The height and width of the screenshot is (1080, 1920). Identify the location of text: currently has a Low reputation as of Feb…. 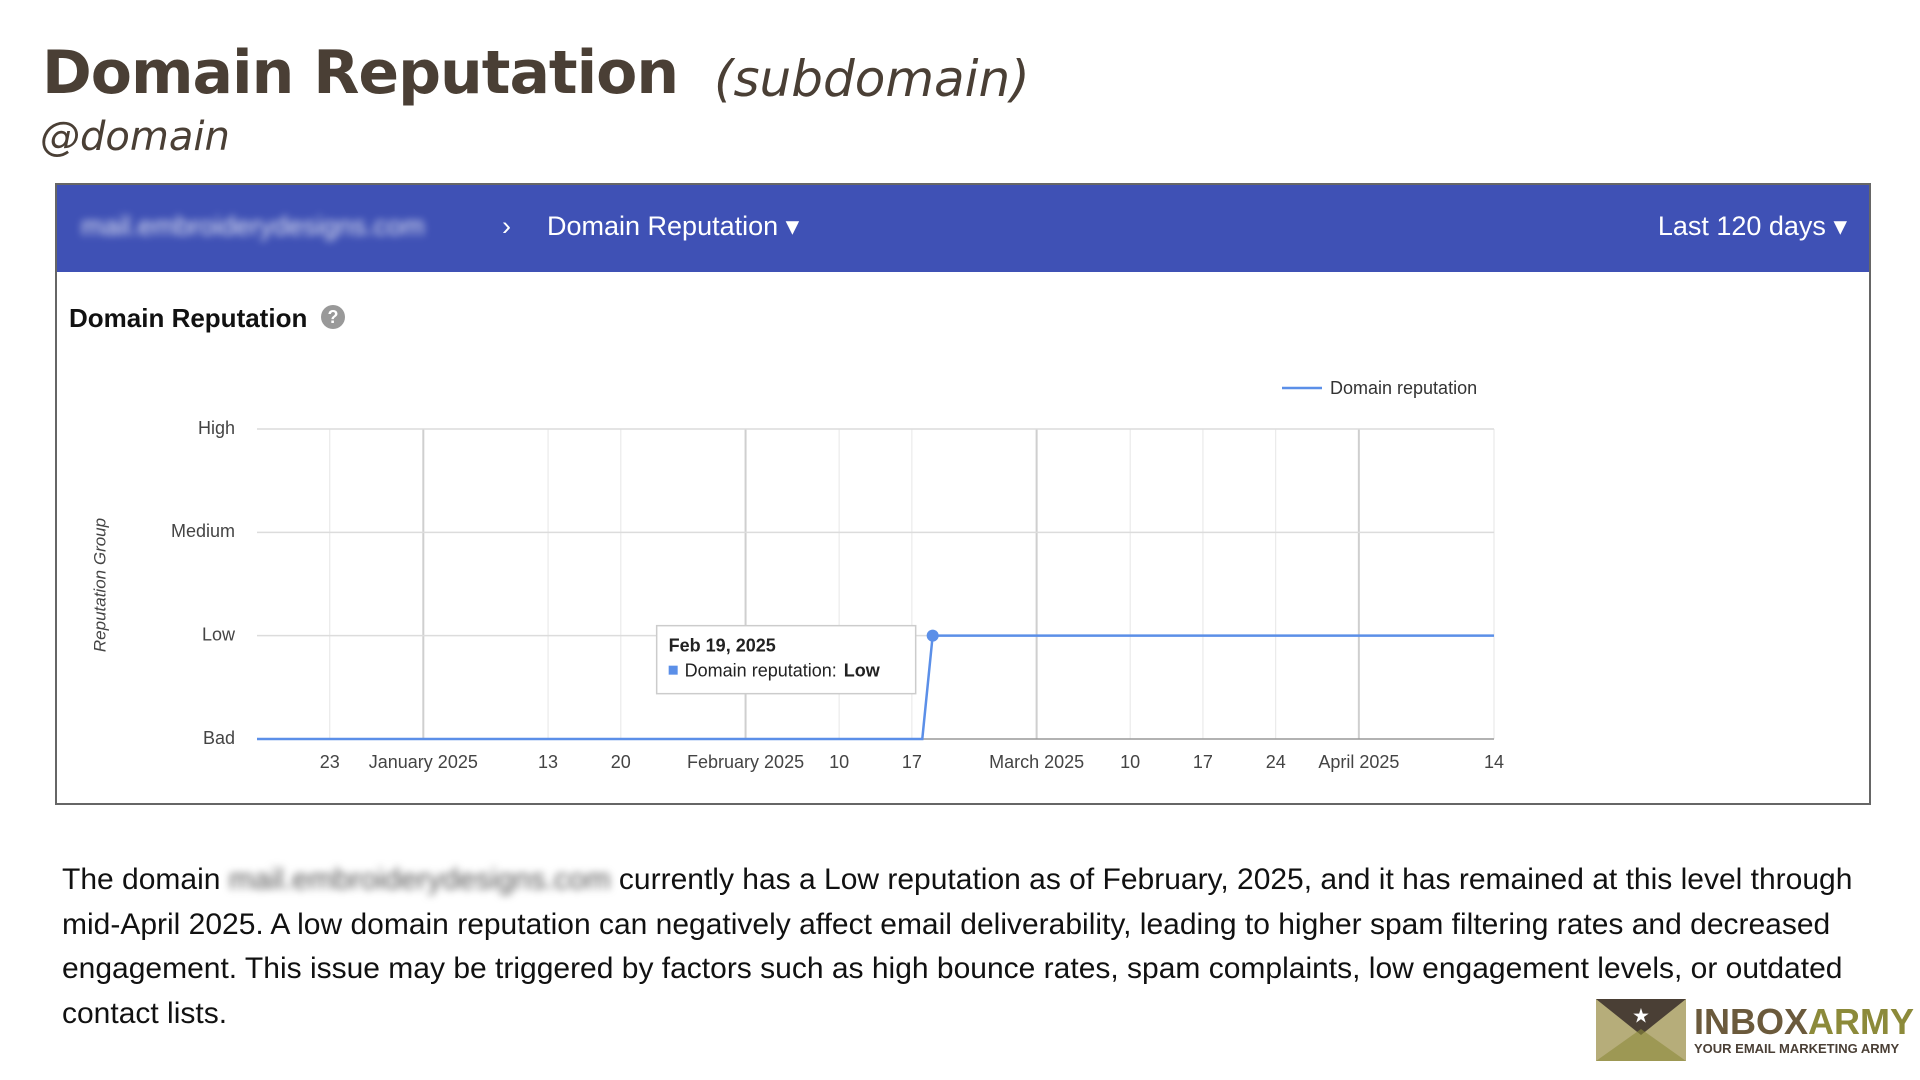
(957, 946).